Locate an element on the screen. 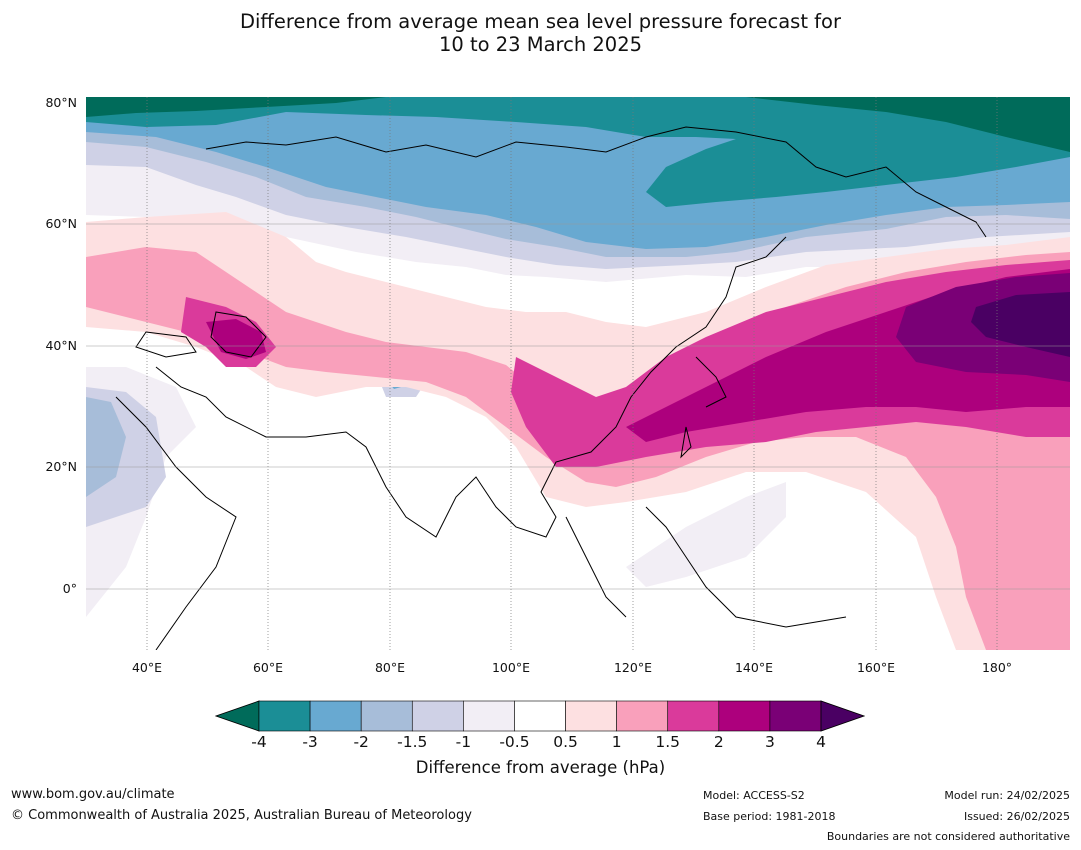  lon-label-120e: 120°E is located at coordinates (632, 667).